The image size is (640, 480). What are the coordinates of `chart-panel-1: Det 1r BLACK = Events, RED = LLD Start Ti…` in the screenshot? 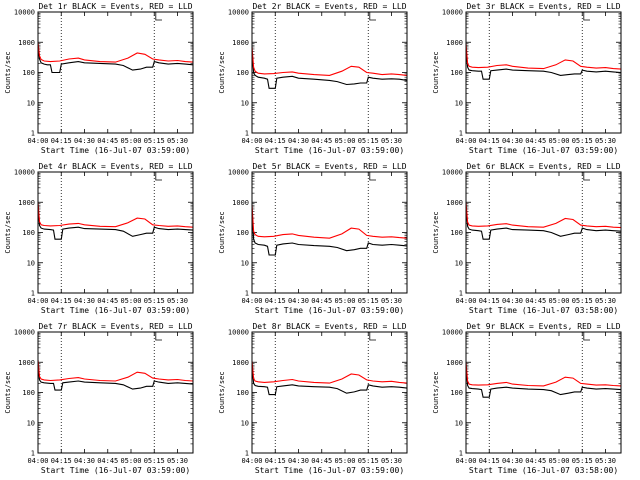 It's located at (99, 78).